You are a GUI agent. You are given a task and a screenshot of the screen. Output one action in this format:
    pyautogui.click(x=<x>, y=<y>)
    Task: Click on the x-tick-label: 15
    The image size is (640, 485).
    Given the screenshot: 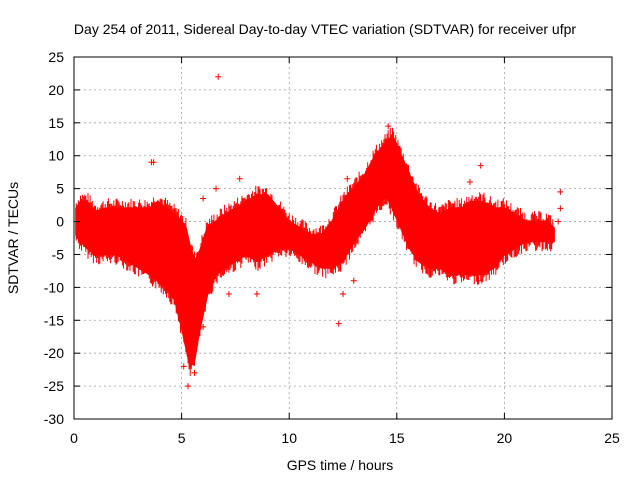 What is the action you would take?
    pyautogui.click(x=397, y=438)
    